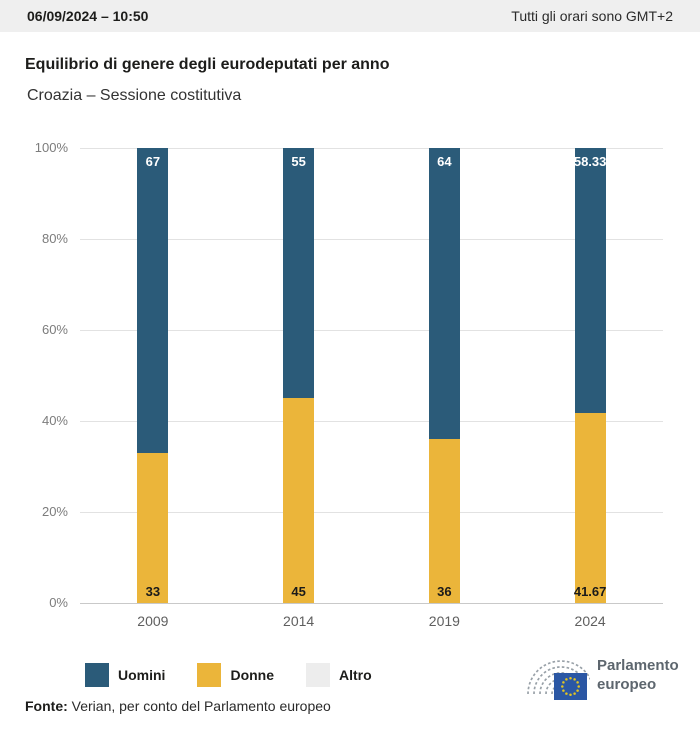  I want to click on gridline-20pct, so click(371, 512).